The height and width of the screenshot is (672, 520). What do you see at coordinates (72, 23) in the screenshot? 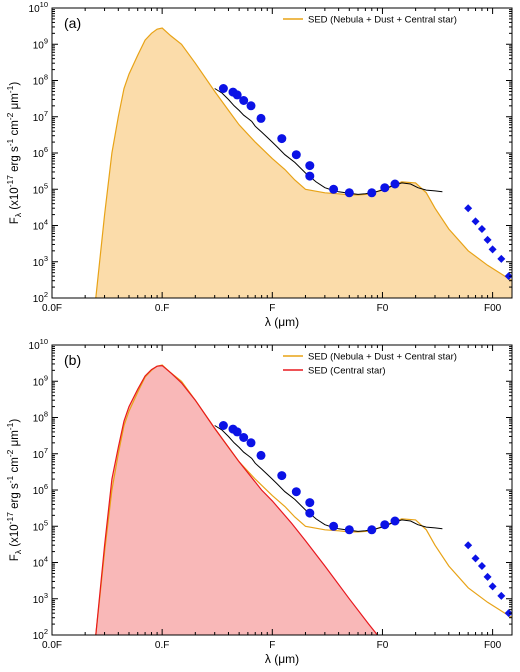
I see `panel-label: (a)` at bounding box center [72, 23].